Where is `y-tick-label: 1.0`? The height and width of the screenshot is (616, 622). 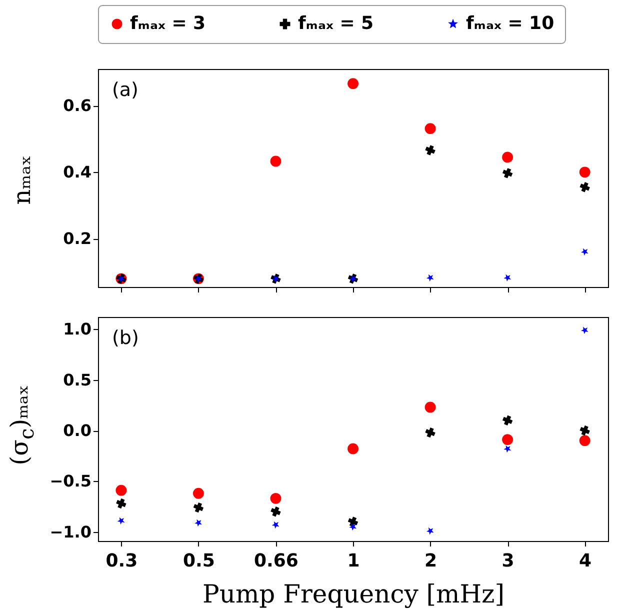
y-tick-label: 1.0 is located at coordinates (77, 329).